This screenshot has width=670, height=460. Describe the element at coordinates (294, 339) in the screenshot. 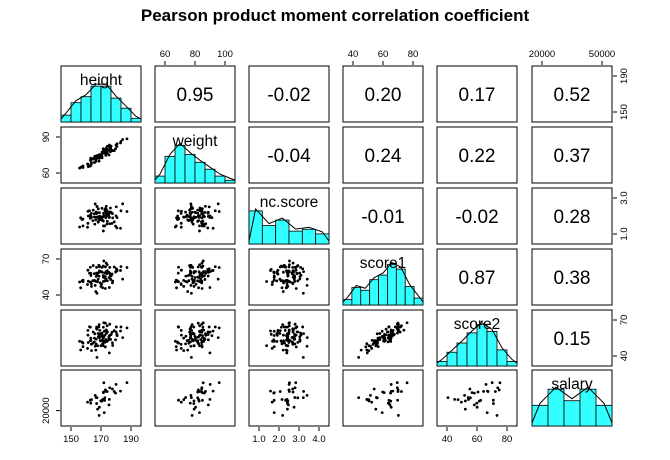

I see `scatter-point-score2-nc.score-48` at that location.